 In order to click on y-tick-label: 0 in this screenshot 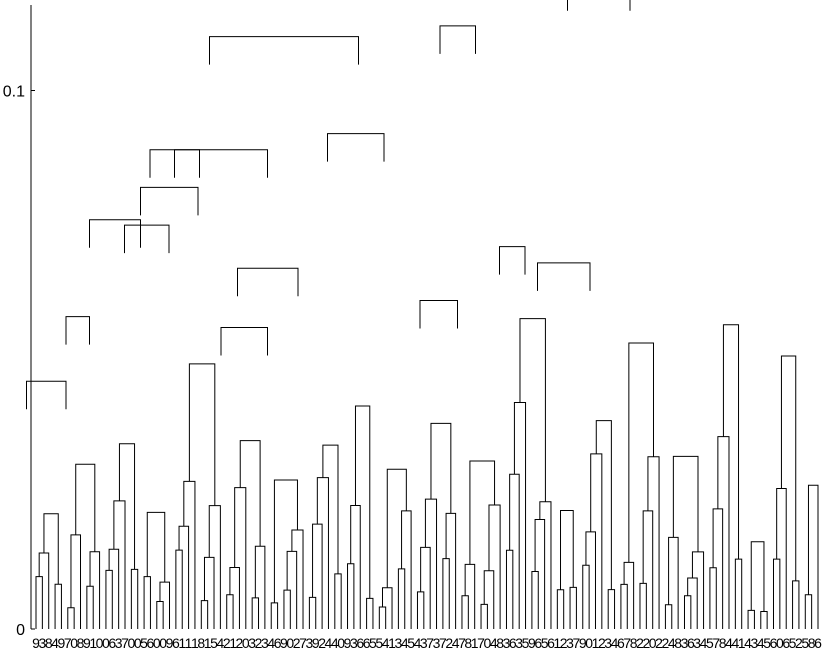, I will do `click(20, 630)`.